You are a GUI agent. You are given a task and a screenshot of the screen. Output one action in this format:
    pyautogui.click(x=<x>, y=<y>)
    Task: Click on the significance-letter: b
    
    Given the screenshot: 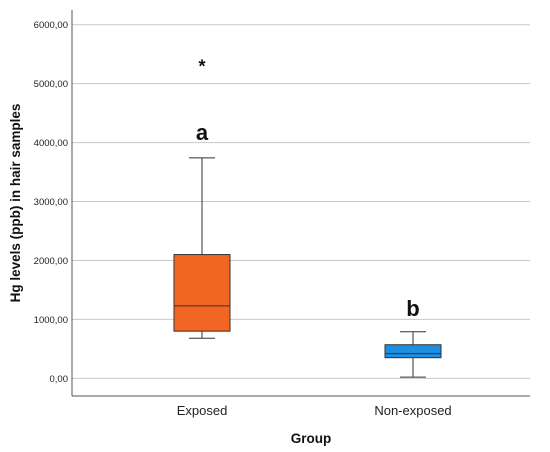 What is the action you would take?
    pyautogui.click(x=412, y=308)
    